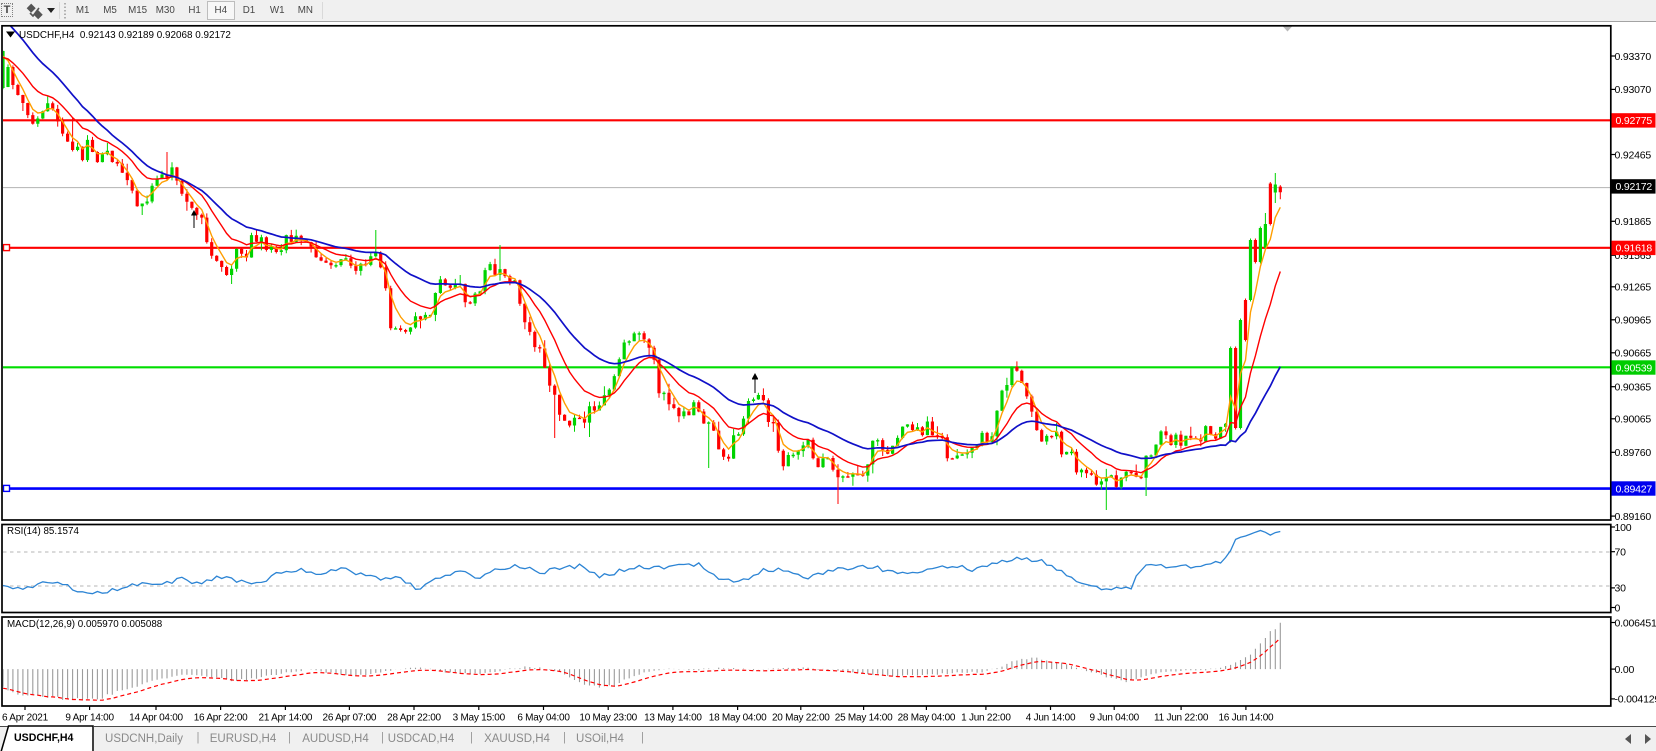 The width and height of the screenshot is (1656, 751). What do you see at coordinates (156, 718) in the screenshot?
I see `svg-text: 14 Apr 04:00` at bounding box center [156, 718].